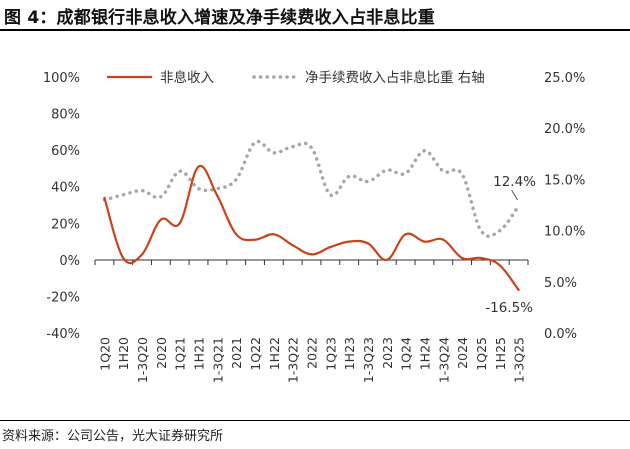  Describe the element at coordinates (65, 188) in the screenshot. I see `y-left-tick-label: 40%` at that location.